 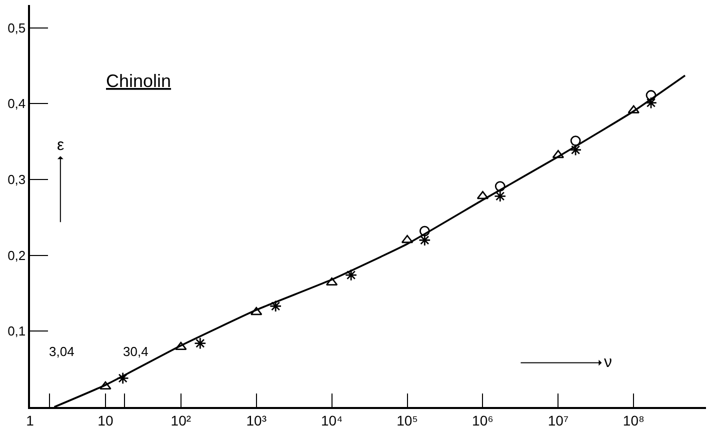 I want to click on x-tick-label: 10⁷, so click(x=558, y=420).